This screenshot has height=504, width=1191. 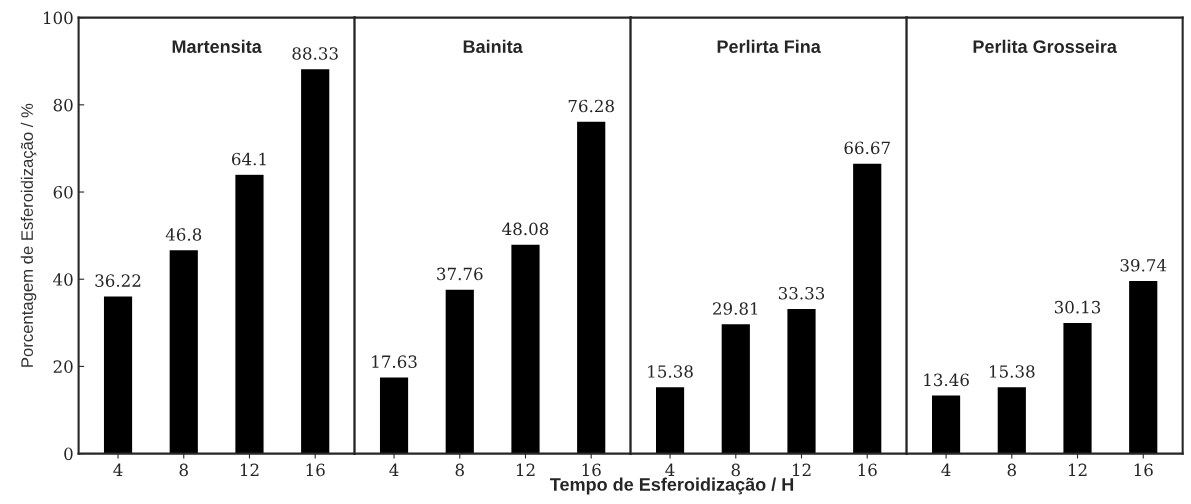 What do you see at coordinates (394, 361) in the screenshot?
I see `data-label: 17.63` at bounding box center [394, 361].